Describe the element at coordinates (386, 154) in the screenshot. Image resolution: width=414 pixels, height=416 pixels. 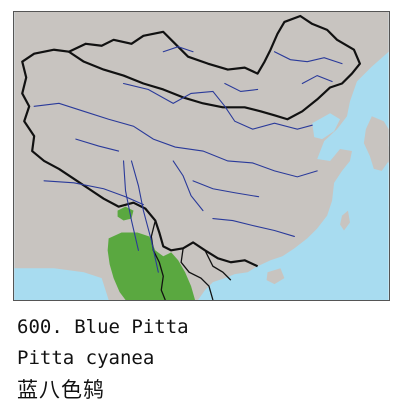
I see `japan-islands` at that location.